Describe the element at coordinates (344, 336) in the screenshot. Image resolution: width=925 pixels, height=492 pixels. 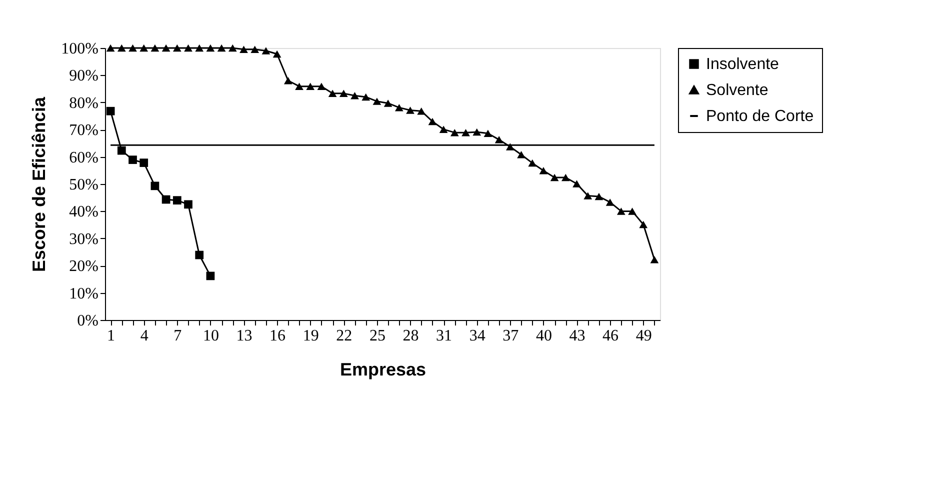
I see `x-tick-label: 22` at that location.